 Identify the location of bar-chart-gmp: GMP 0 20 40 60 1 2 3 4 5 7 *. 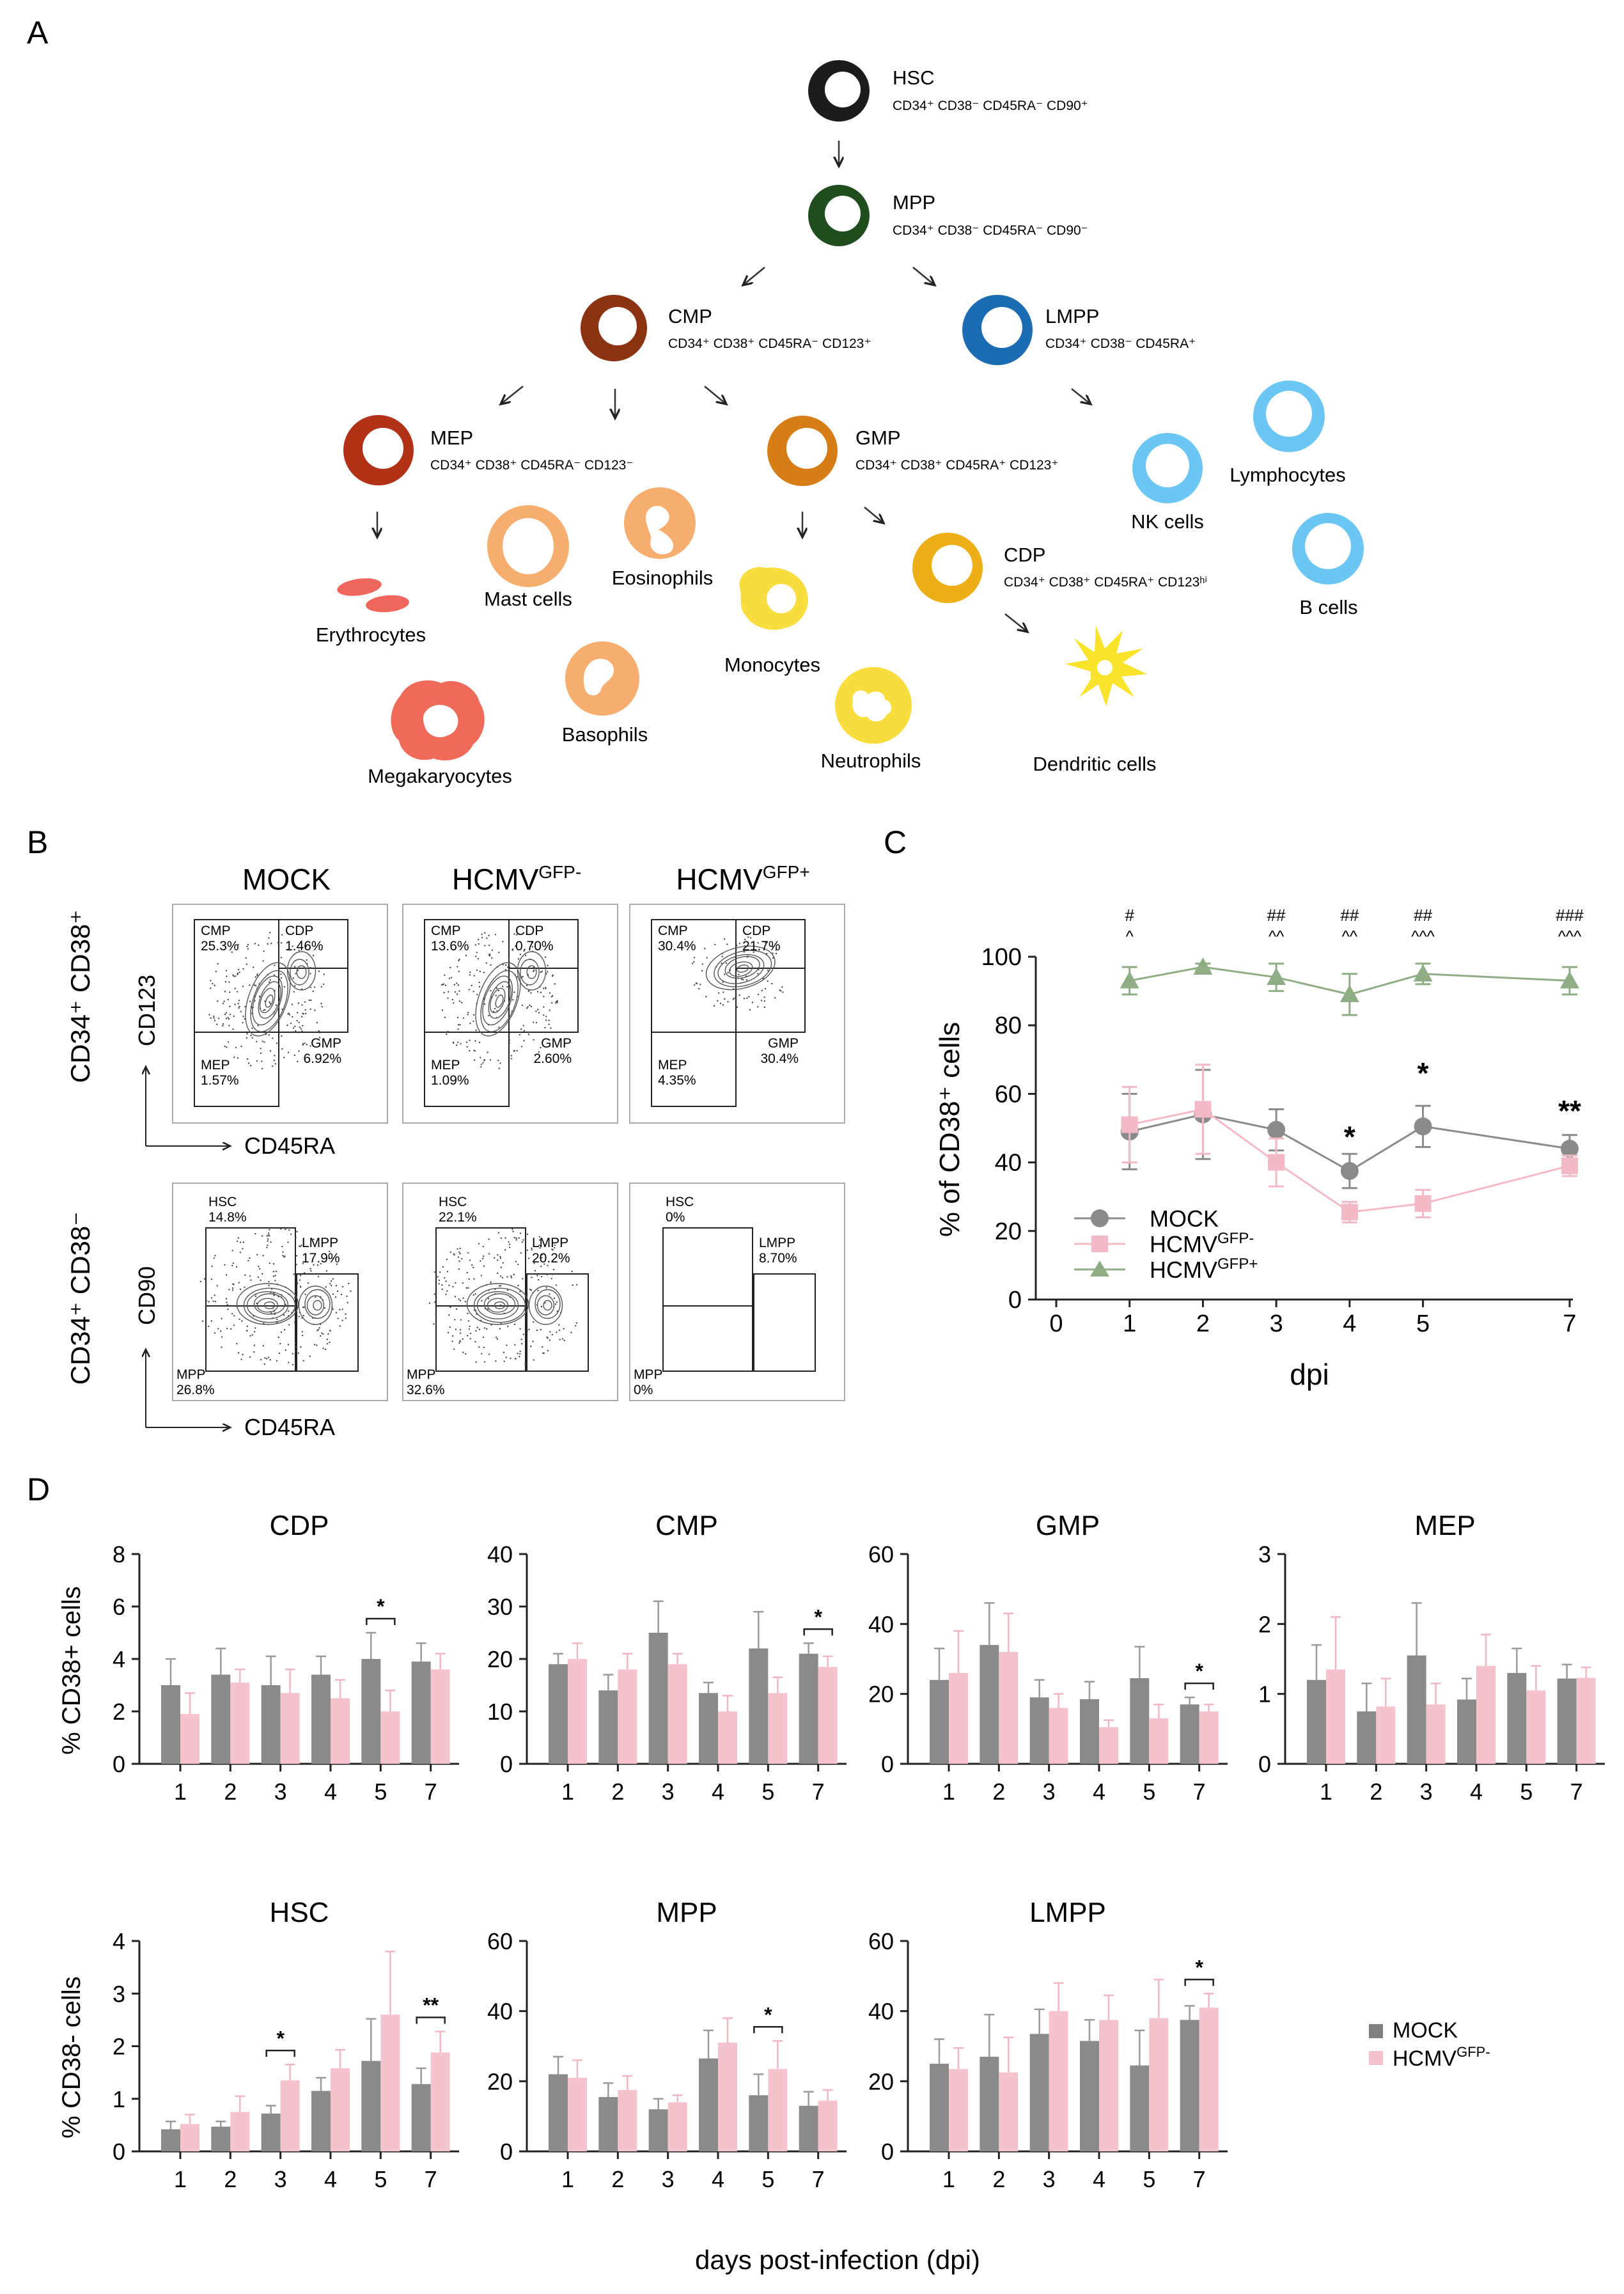
(1048, 1657).